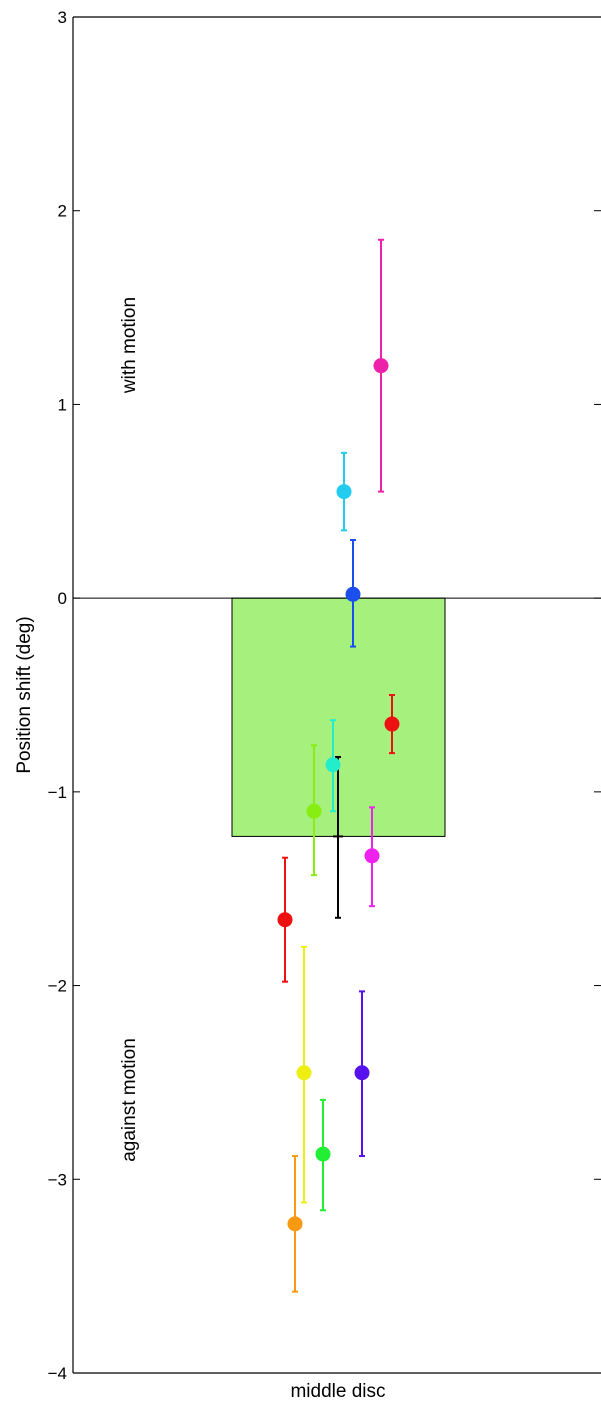 The height and width of the screenshot is (1403, 601). I want to click on y-tick-label: −4, so click(57, 1373).